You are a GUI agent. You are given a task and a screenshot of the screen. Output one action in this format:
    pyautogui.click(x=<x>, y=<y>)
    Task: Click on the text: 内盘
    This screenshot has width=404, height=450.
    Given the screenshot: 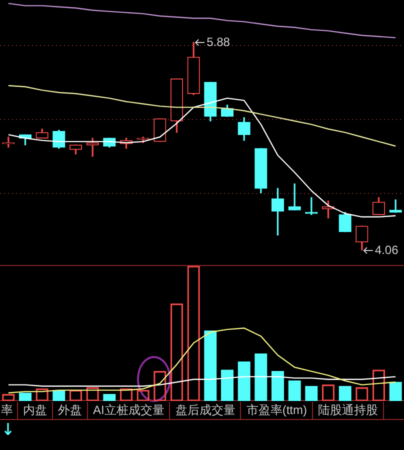 What is the action you would take?
    pyautogui.click(x=35, y=410)
    